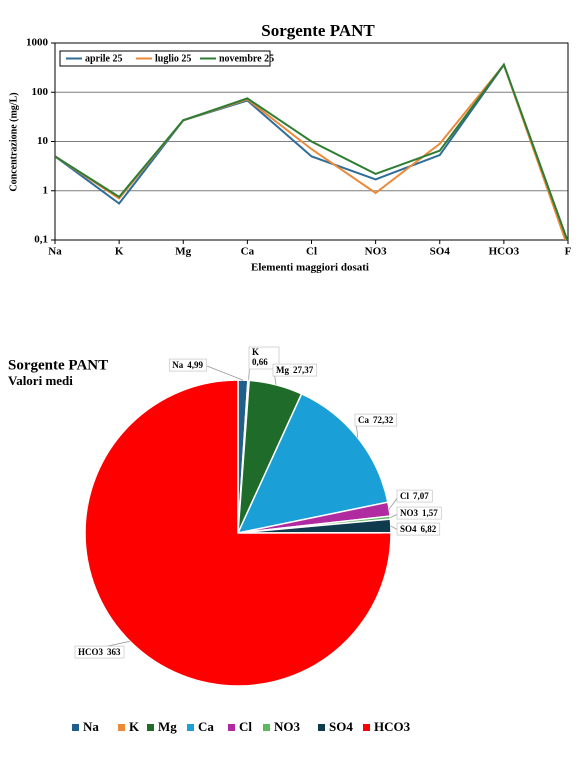  I want to click on y-tick-label: 10, so click(43, 141).